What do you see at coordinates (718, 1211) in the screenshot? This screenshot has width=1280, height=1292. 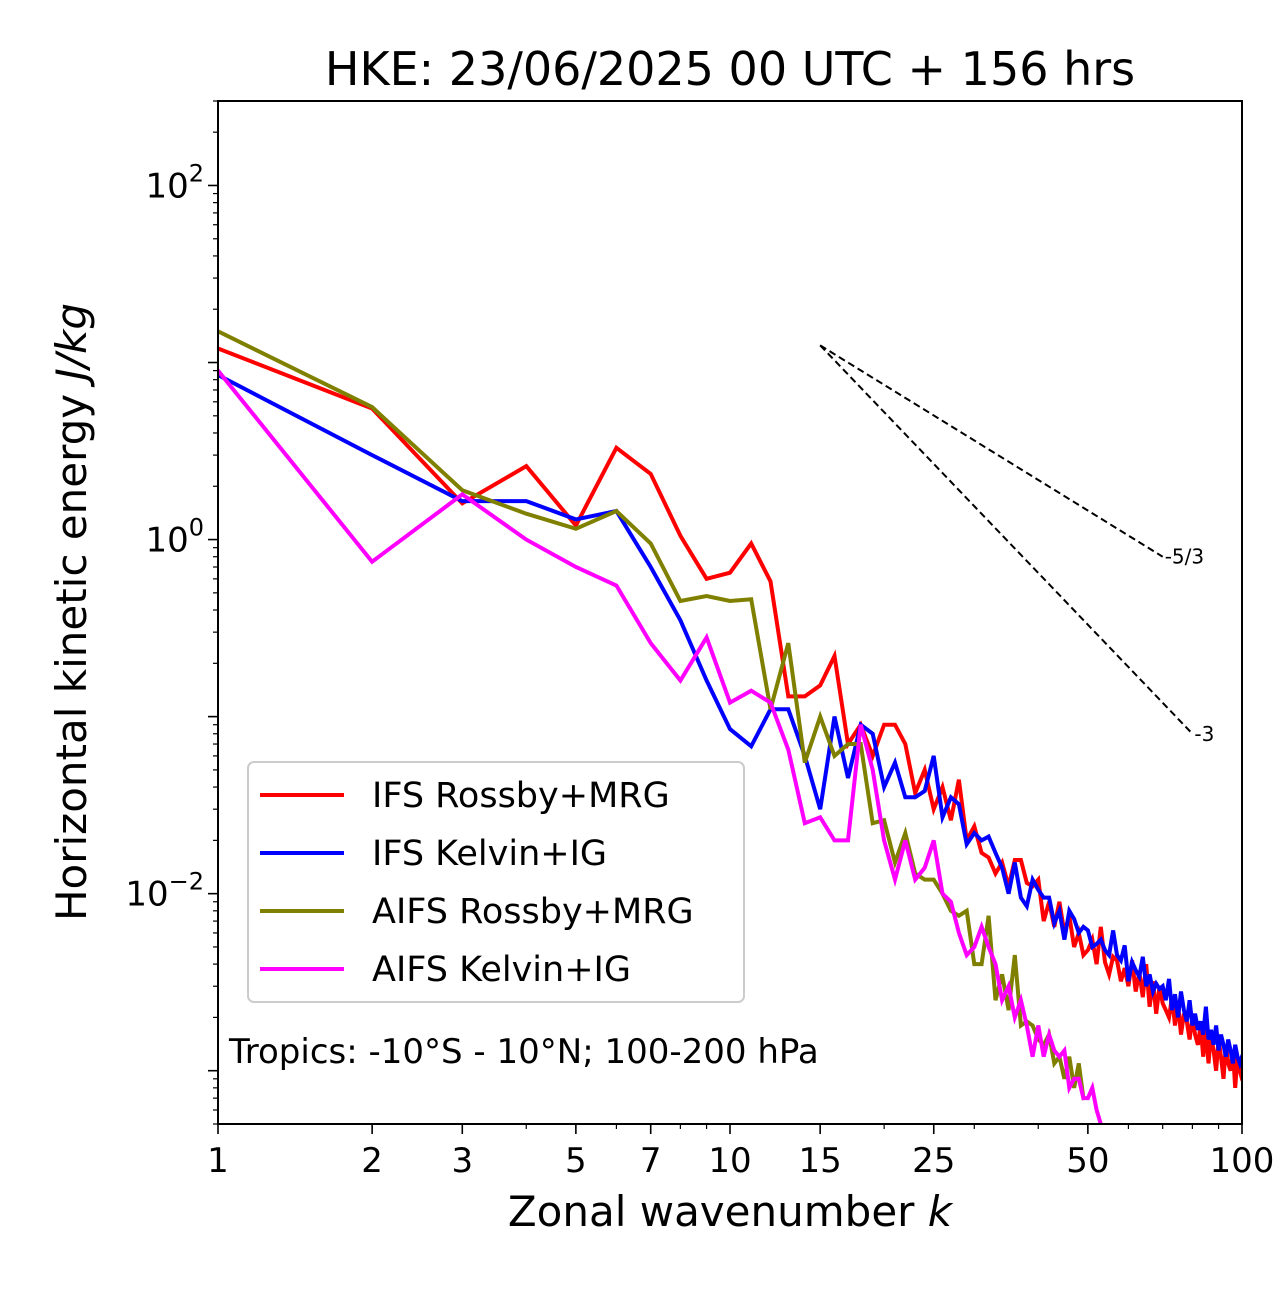 I see `x-axis-label-text: Zonal wavenumber` at bounding box center [718, 1211].